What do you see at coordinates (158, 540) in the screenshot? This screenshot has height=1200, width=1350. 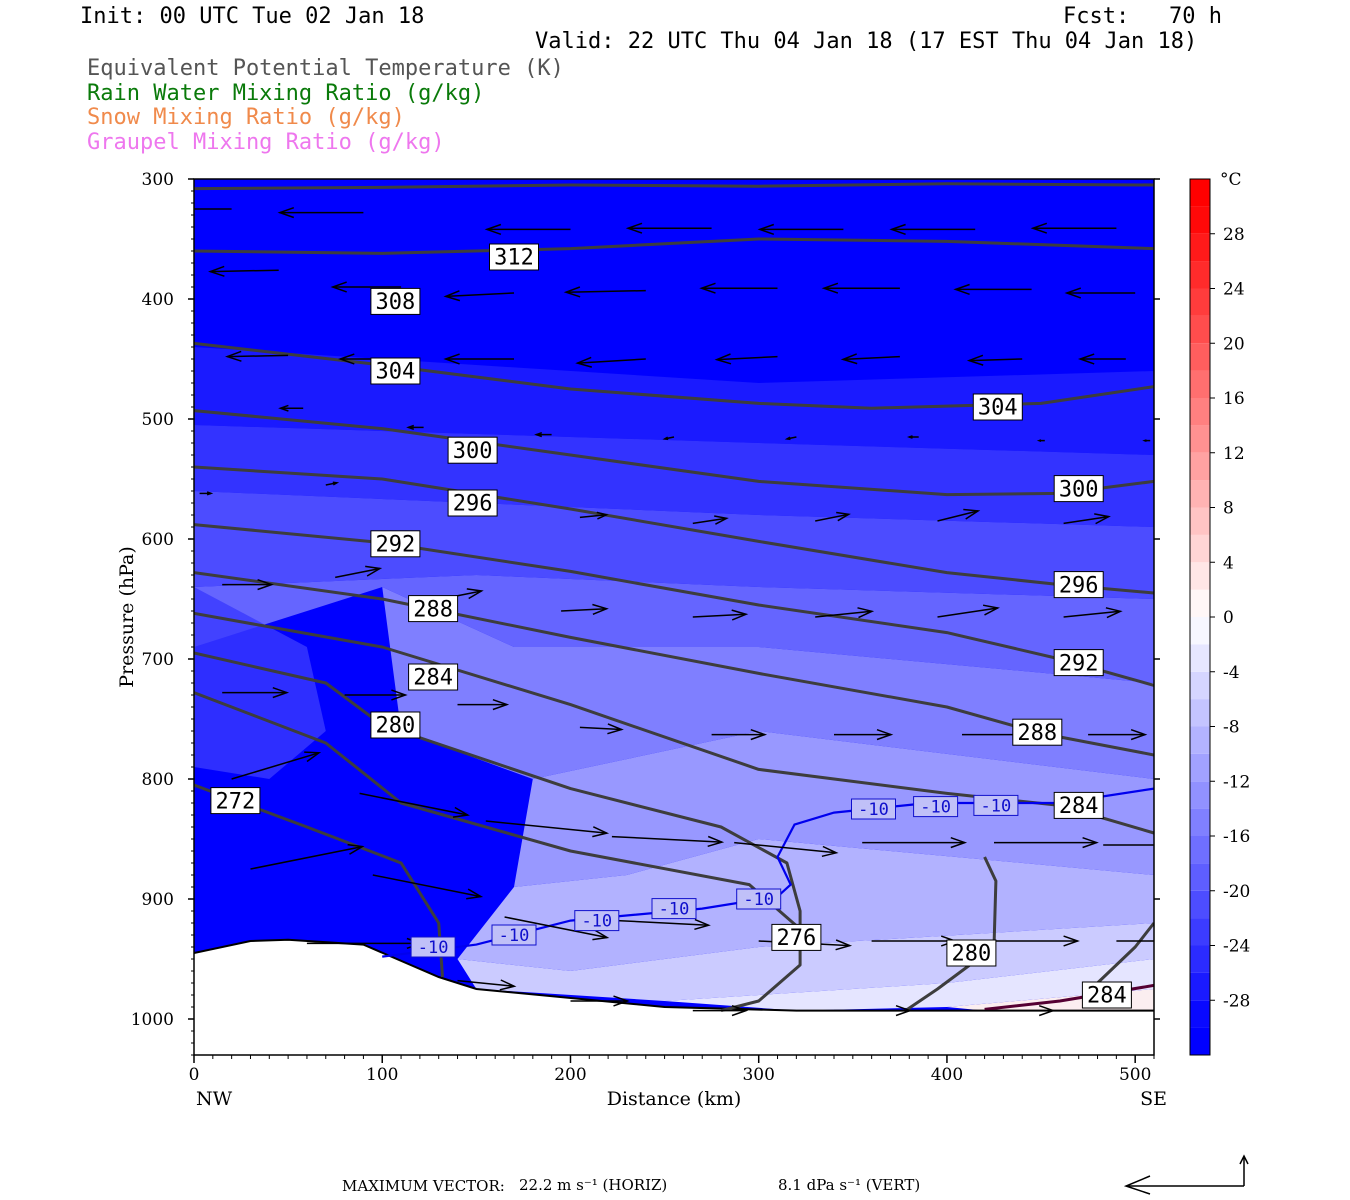 I see `y-tick-label: 600` at bounding box center [158, 540].